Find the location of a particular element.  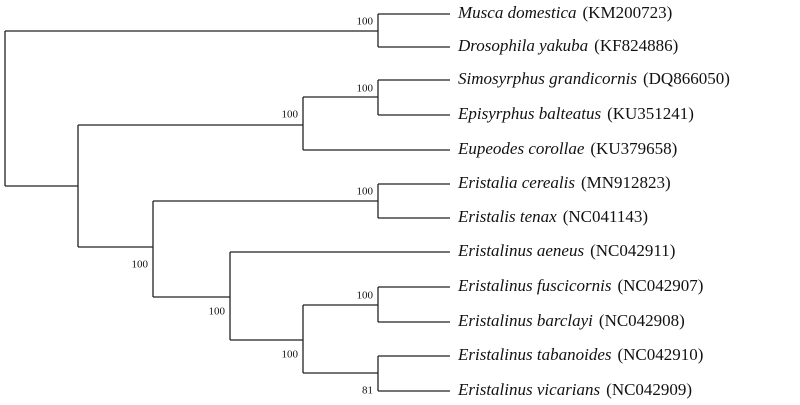

accession: (NC042910) is located at coordinates (660, 354).